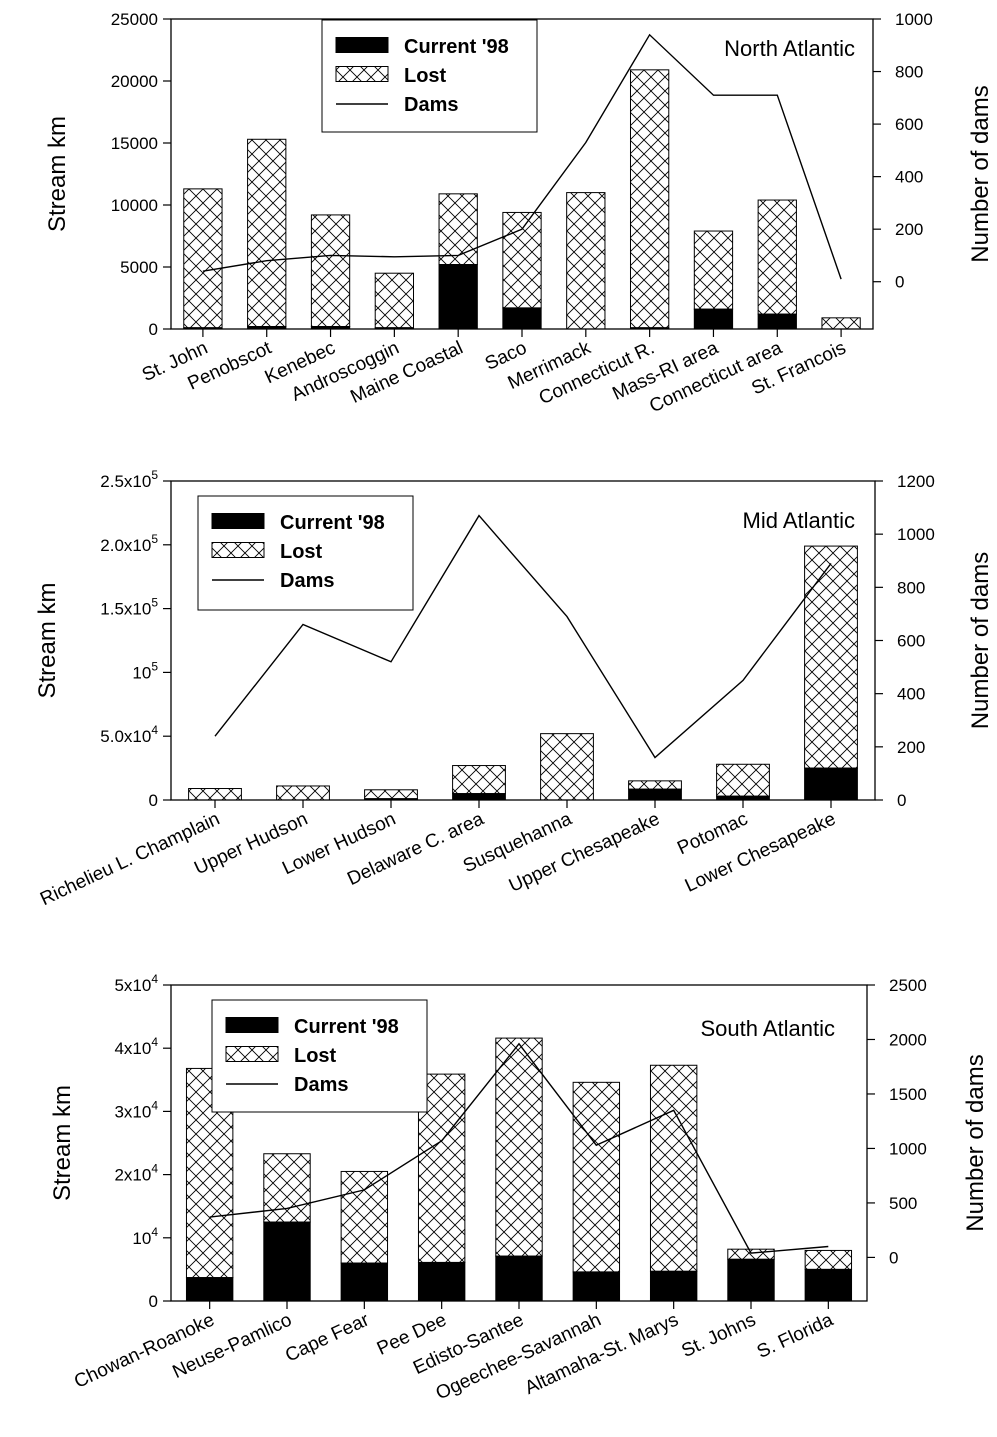  Describe the element at coordinates (767, 1028) in the screenshot. I see `region-label: South Atlantic` at that location.